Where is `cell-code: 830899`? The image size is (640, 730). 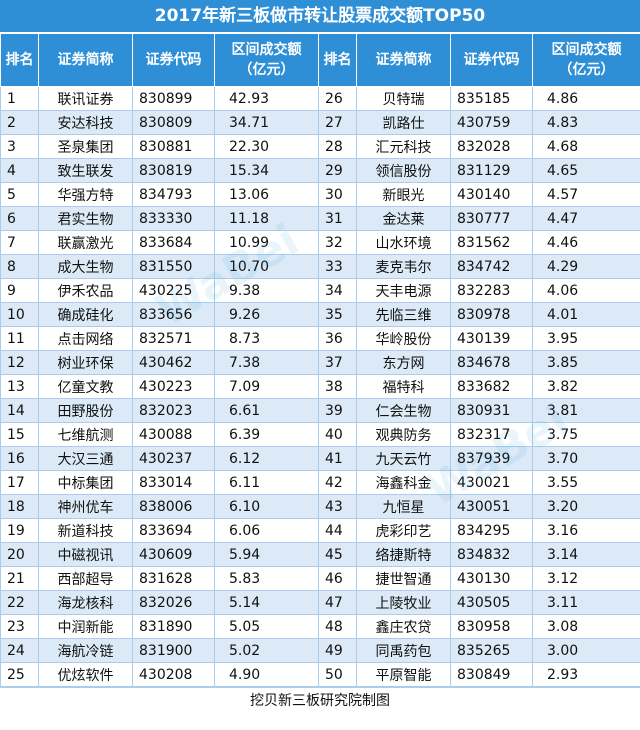 cell-code: 830899 is located at coordinates (173, 98).